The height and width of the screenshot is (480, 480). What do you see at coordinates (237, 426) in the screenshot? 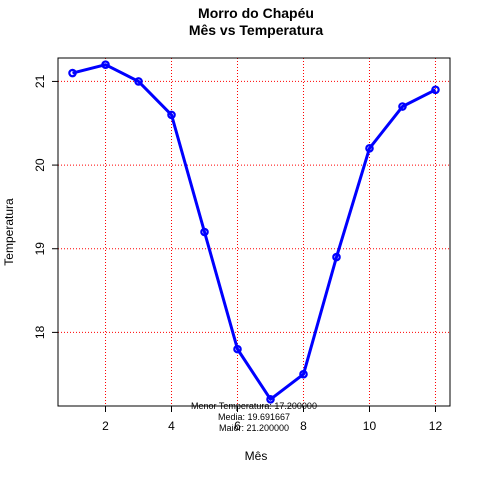
I see `x-tick-label: 6` at bounding box center [237, 426].